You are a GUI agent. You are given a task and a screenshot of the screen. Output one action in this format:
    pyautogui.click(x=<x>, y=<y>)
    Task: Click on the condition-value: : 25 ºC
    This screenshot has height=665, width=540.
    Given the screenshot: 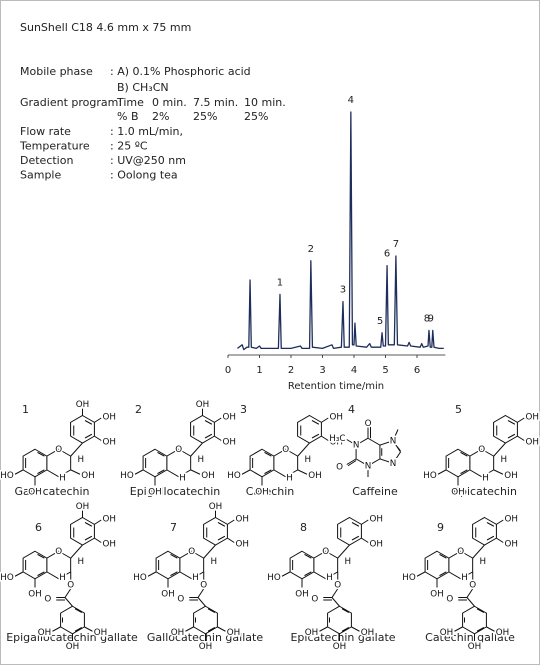 What is the action you would take?
    pyautogui.click(x=129, y=146)
    